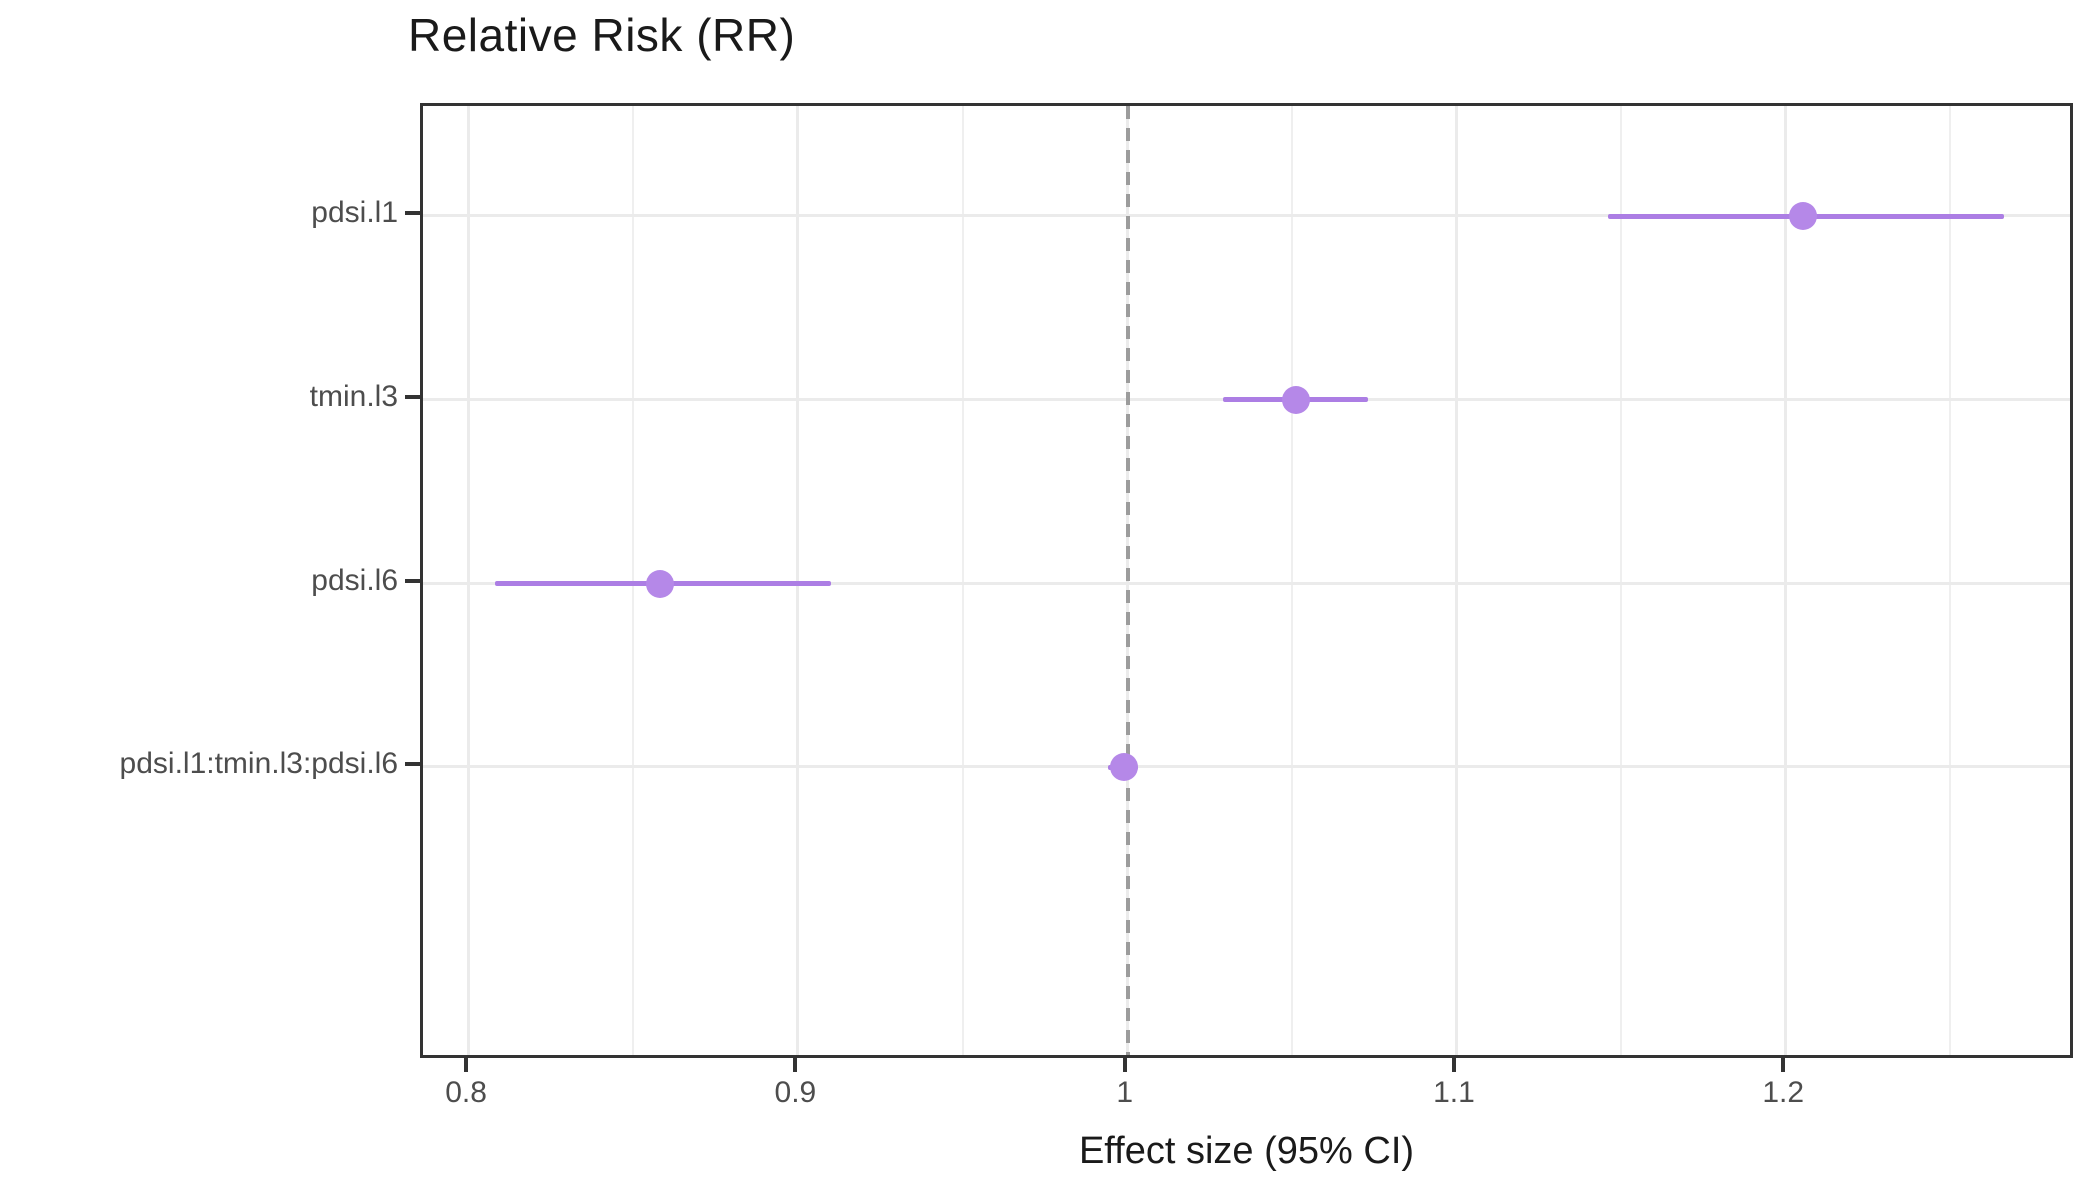 This screenshot has width=2100, height=1200. What do you see at coordinates (1783, 1092) in the screenshot?
I see `x-axis-tick-label: 1.2` at bounding box center [1783, 1092].